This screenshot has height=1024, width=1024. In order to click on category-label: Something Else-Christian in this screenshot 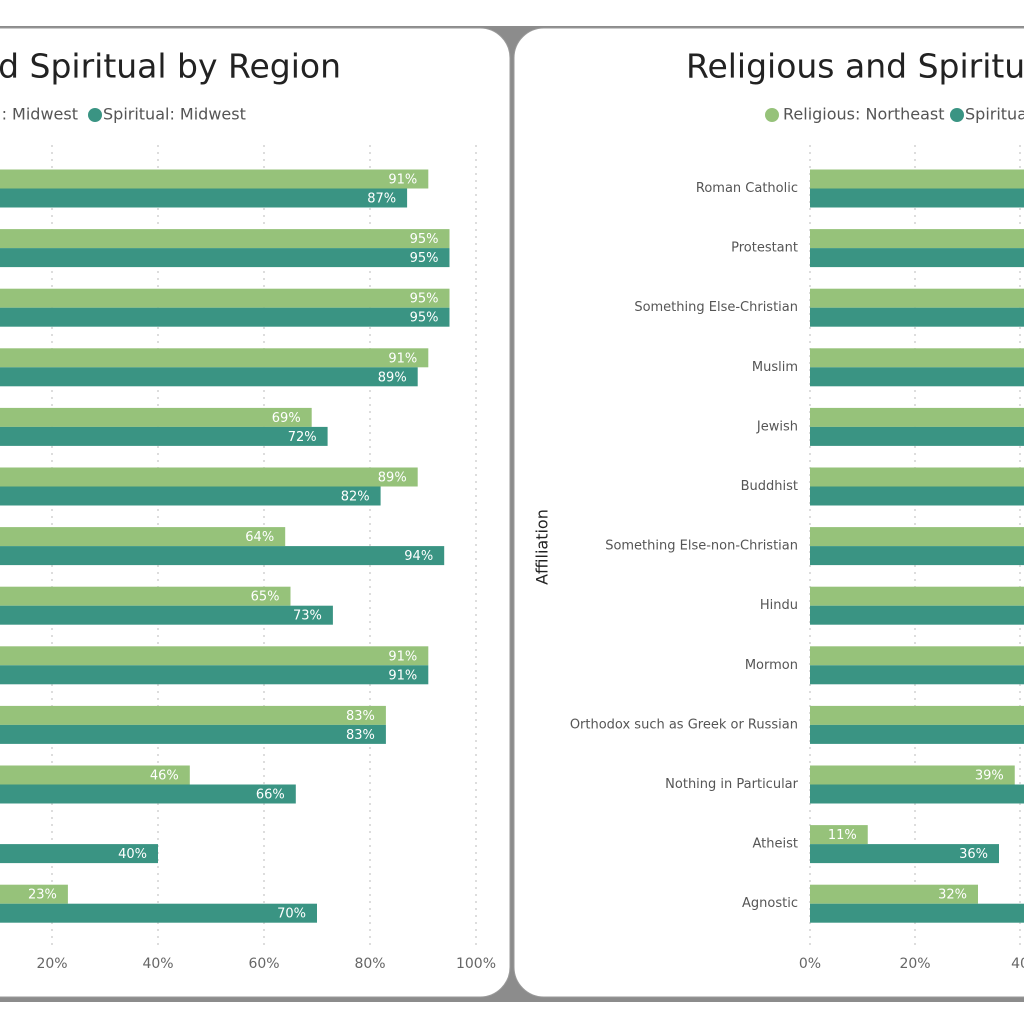, I will do `click(716, 307)`.